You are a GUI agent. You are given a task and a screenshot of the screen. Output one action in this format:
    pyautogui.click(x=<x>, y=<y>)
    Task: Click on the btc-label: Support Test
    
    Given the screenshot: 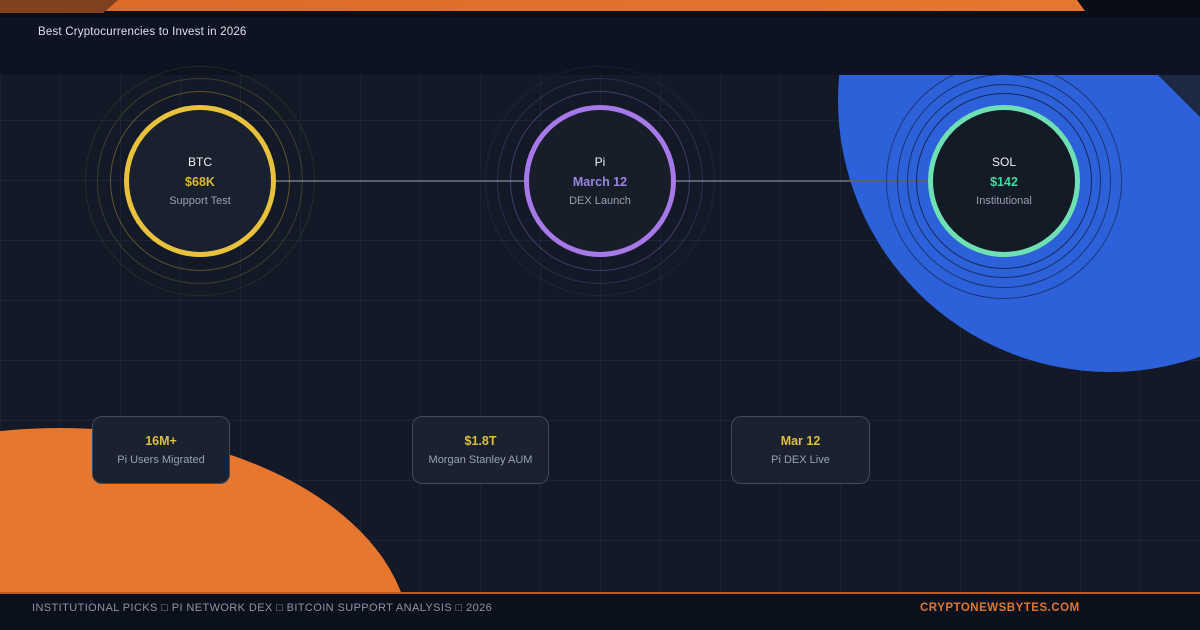 What is the action you would take?
    pyautogui.click(x=200, y=201)
    